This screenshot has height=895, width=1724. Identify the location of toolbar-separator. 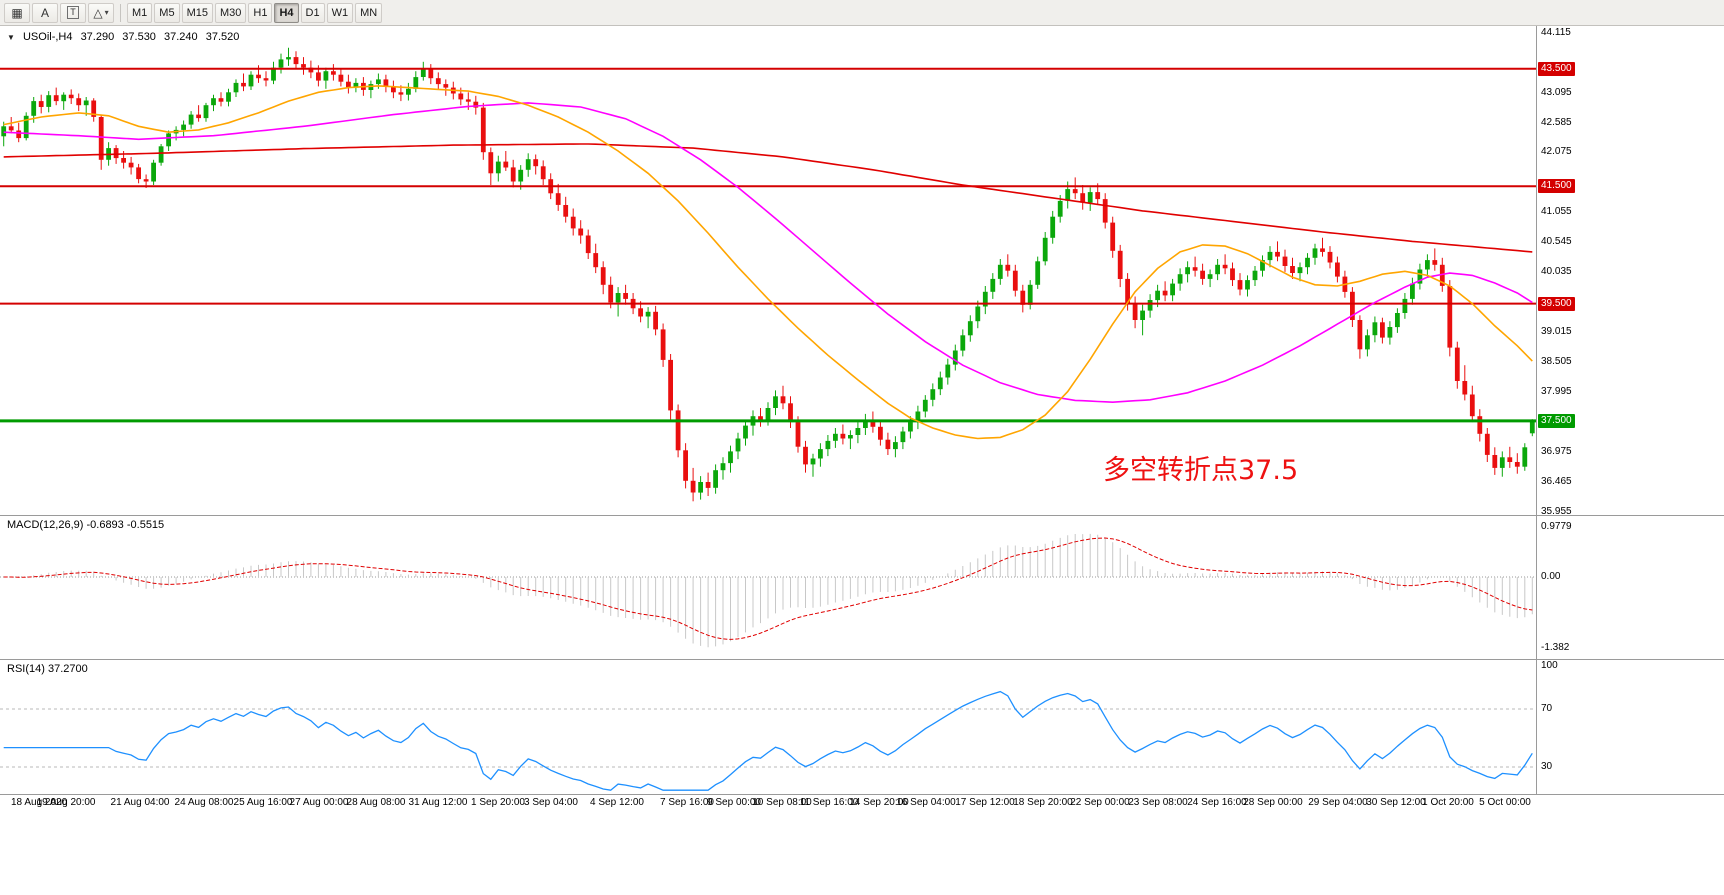
(120, 12).